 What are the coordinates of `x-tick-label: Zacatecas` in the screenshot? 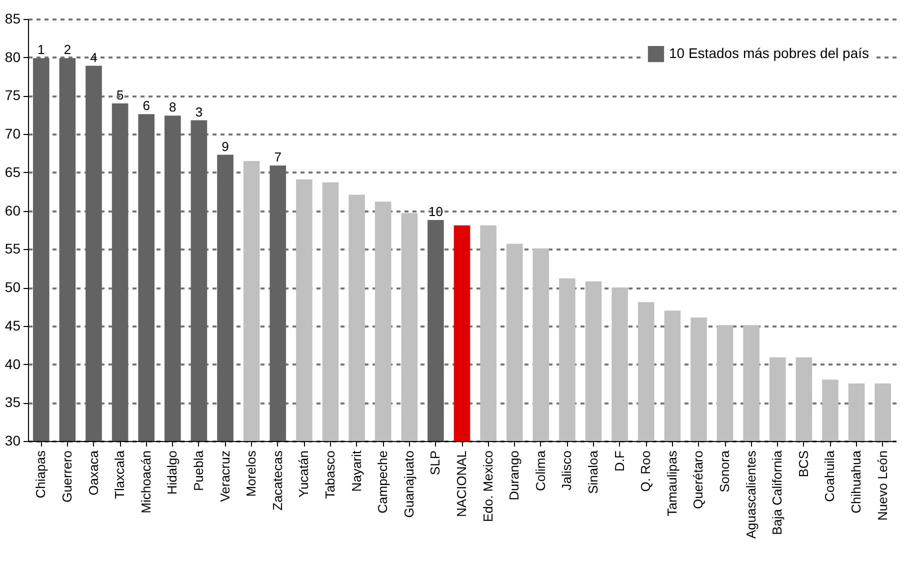 It's located at (277, 480).